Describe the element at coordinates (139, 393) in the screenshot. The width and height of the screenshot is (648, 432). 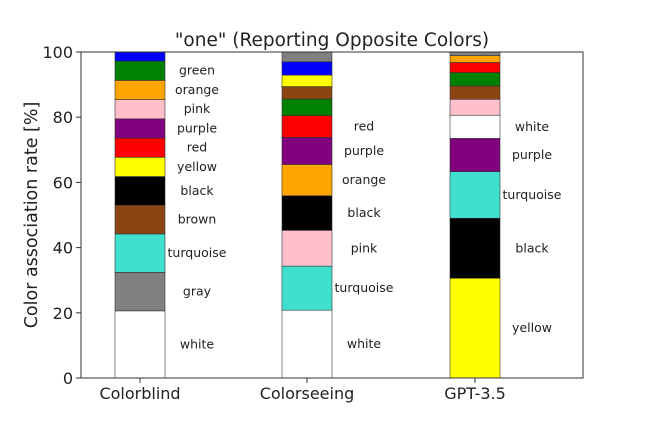
I see `x-tick-label: Colorblind` at that location.